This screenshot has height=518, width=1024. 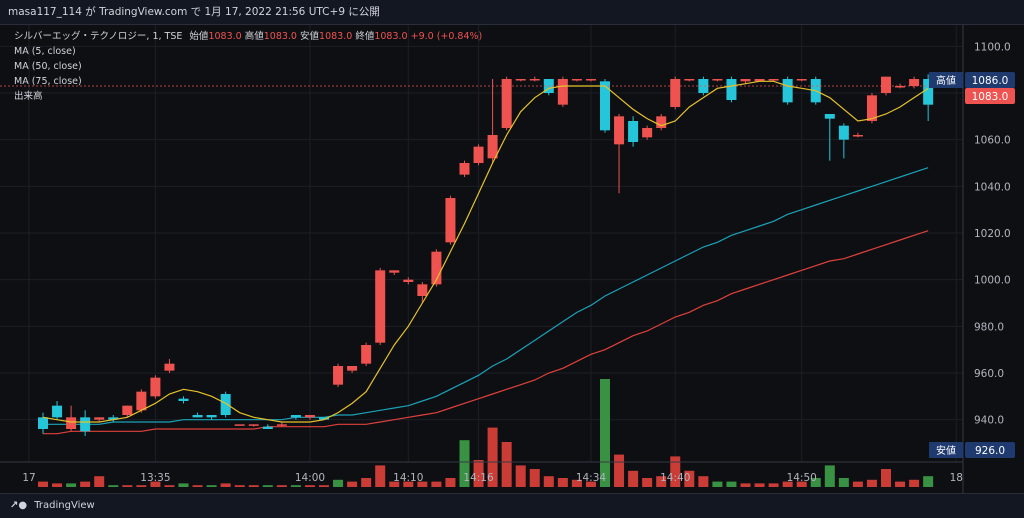 I want to click on tag-label-bg, so click(x=946, y=80).